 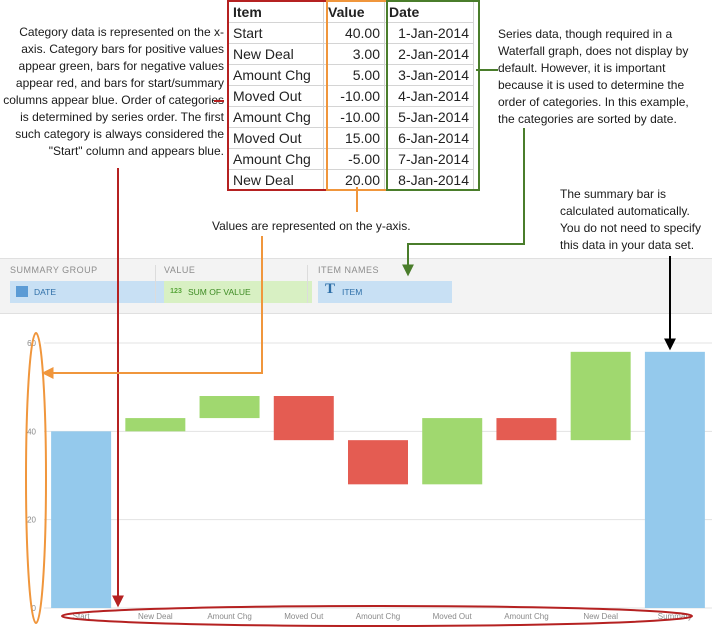 I want to click on bar-summary, so click(x=674, y=479).